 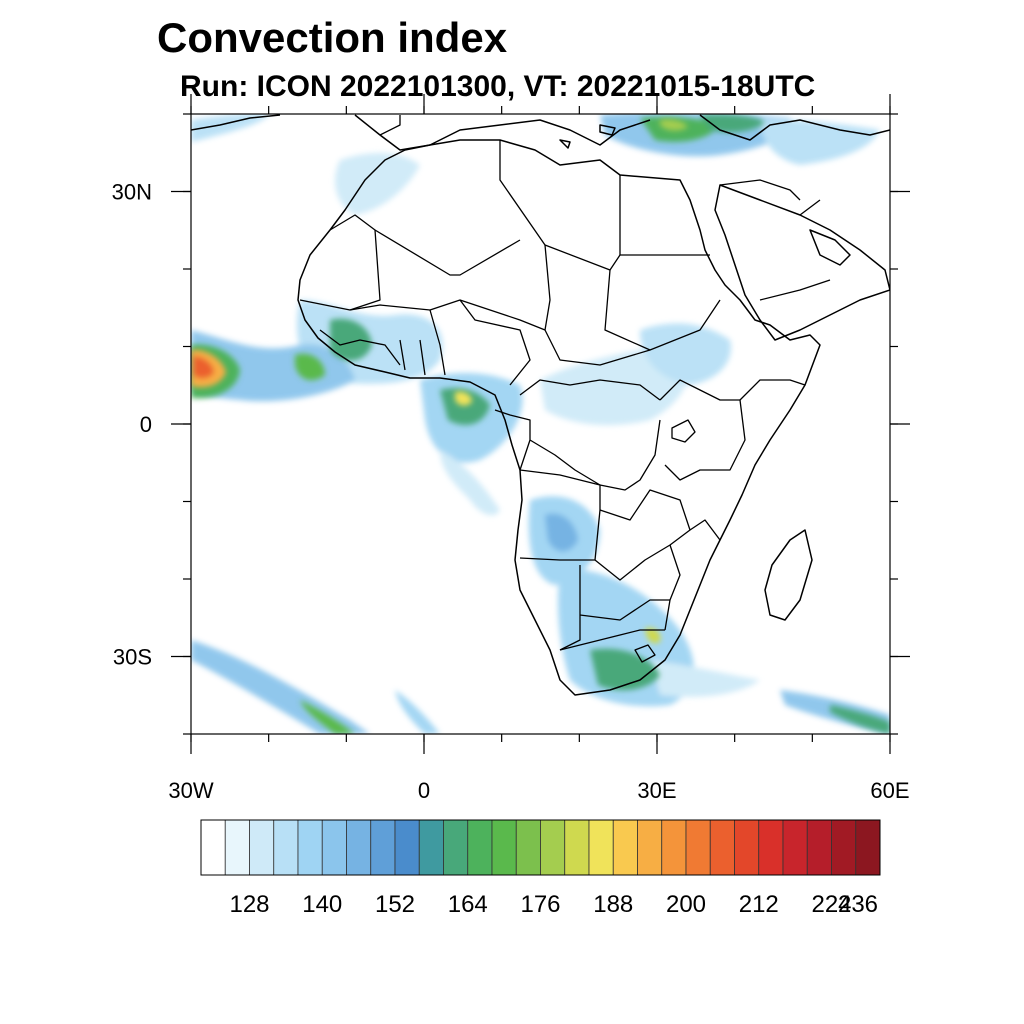 I want to click on convection-peak-south-africa, so click(x=653, y=635).